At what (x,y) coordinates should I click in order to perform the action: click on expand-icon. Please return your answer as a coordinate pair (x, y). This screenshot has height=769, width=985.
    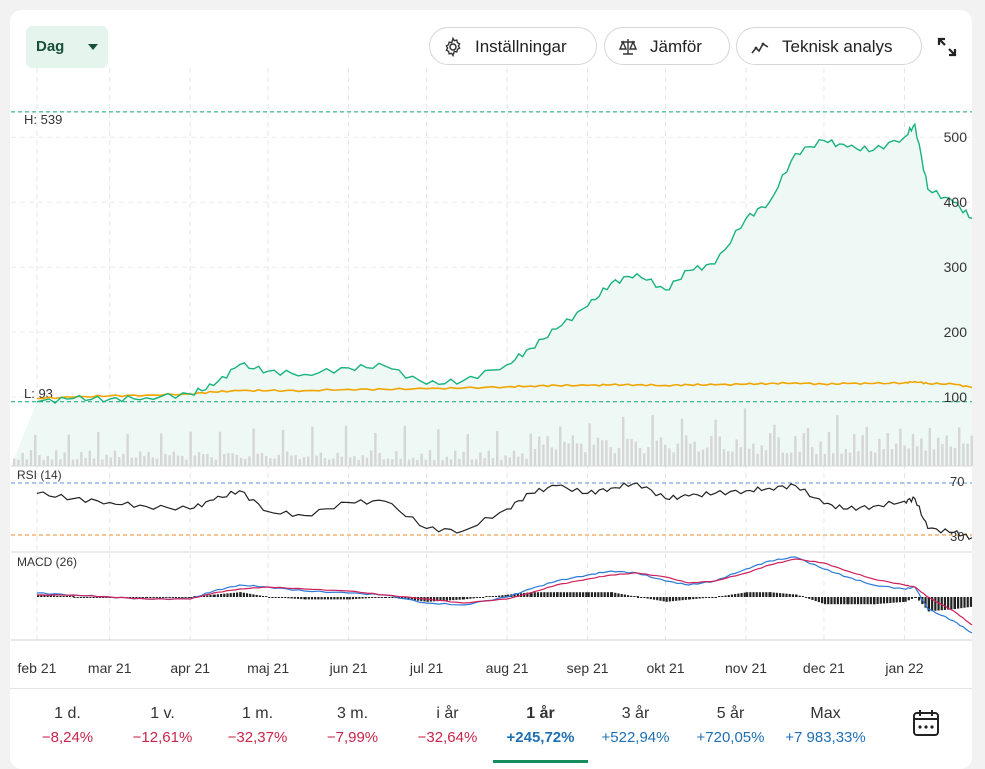
    Looking at the image, I should click on (947, 47).